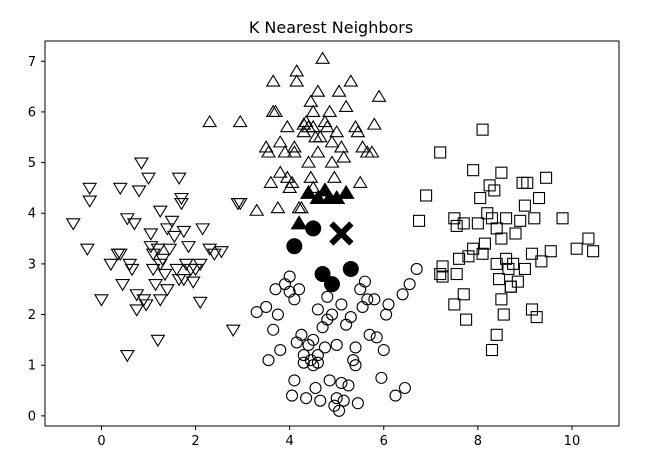  I want to click on x-tick-label: 4, so click(290, 441).